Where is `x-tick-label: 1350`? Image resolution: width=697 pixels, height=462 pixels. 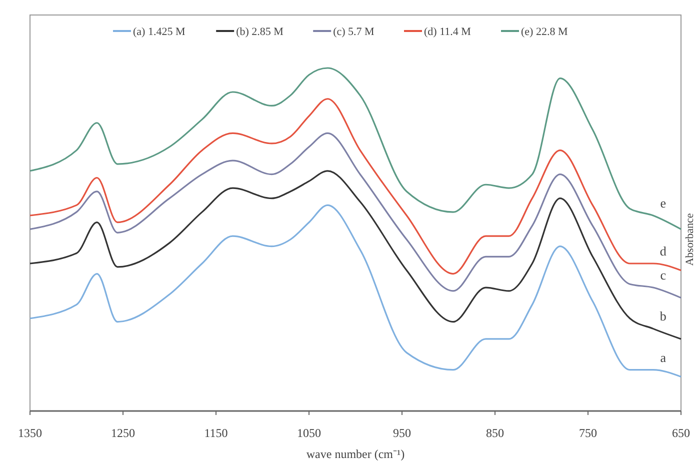
x-tick-label: 1350 is located at coordinates (30, 433).